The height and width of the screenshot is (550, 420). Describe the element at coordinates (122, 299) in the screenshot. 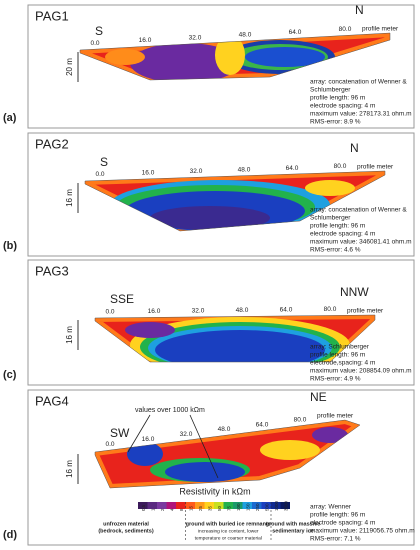

I see `direction-left: SSE` at that location.